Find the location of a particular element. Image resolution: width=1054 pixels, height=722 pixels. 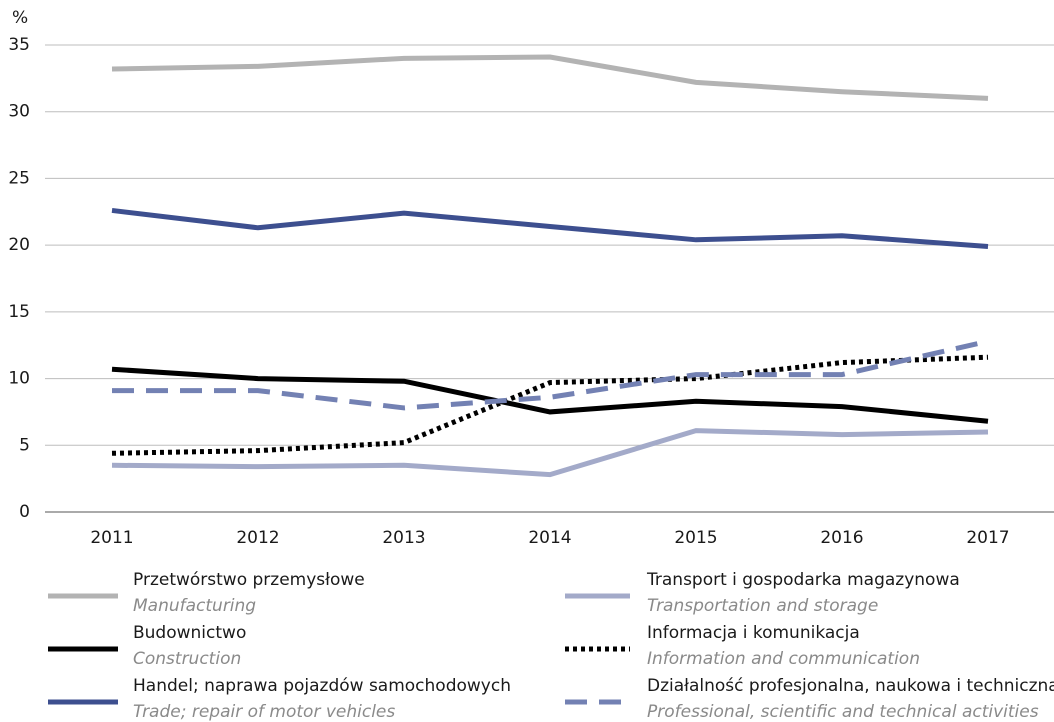

y-tick-label: 15 is located at coordinates (19, 312).